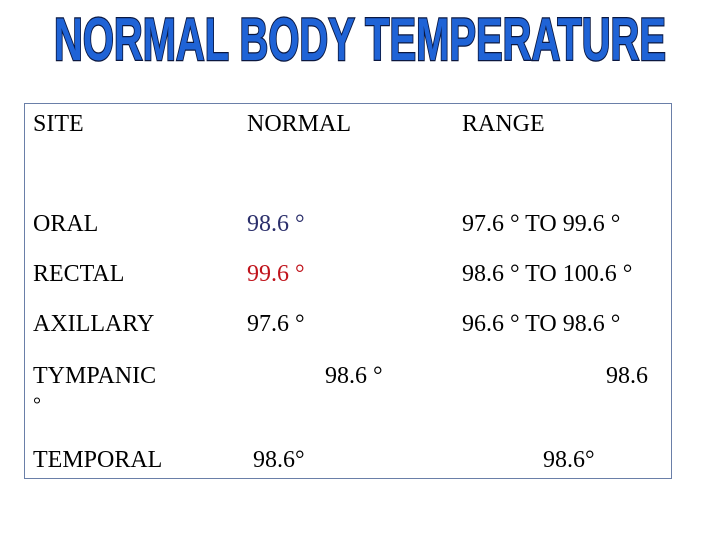 Image resolution: width=720 pixels, height=540 pixels. Describe the element at coordinates (98, 460) in the screenshot. I see `site-cell: TEMPORAL` at that location.